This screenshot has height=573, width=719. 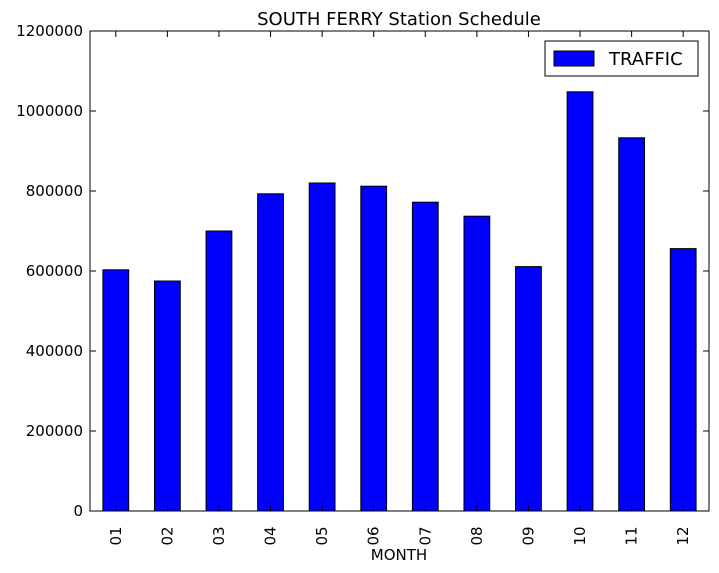 What do you see at coordinates (683, 535) in the screenshot?
I see `x-tick-label-12: 12` at bounding box center [683, 535].